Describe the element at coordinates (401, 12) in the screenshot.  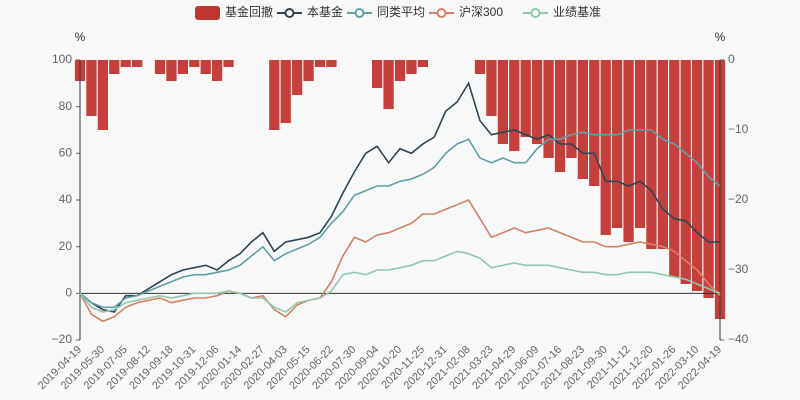
I see `legend-label: 同类平均` at that location.